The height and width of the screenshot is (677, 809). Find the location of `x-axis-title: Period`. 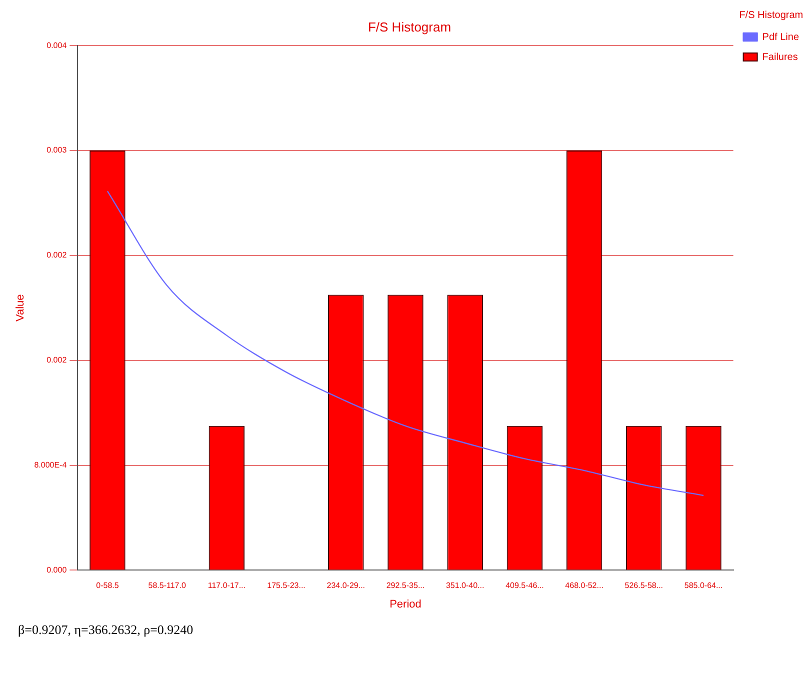

x-axis-title: Period is located at coordinates (406, 604).